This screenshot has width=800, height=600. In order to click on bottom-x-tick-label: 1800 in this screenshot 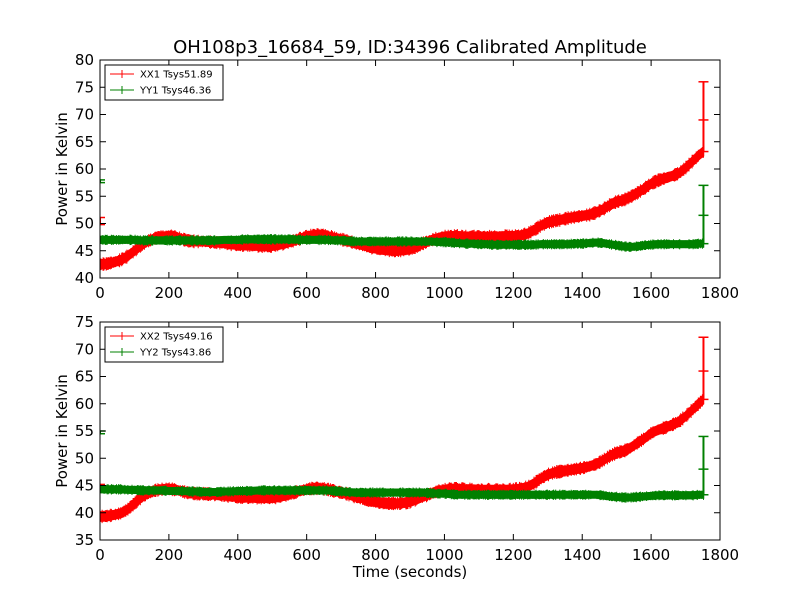, I will do `click(720, 555)`.